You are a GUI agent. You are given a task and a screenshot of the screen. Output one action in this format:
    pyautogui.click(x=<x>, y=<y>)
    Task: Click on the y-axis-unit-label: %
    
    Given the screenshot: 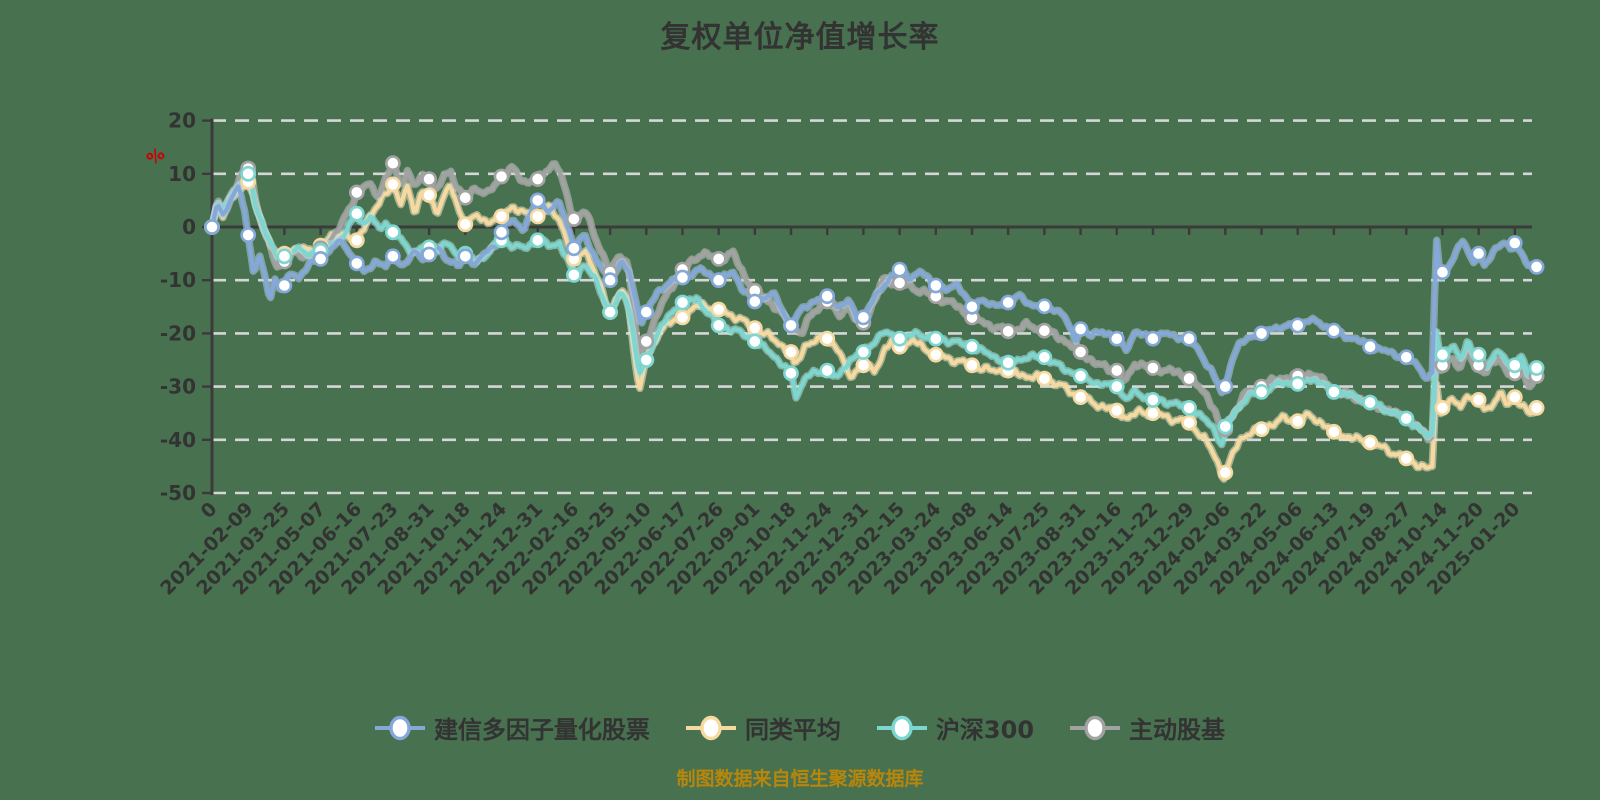 What is the action you would take?
    pyautogui.click(x=155, y=157)
    